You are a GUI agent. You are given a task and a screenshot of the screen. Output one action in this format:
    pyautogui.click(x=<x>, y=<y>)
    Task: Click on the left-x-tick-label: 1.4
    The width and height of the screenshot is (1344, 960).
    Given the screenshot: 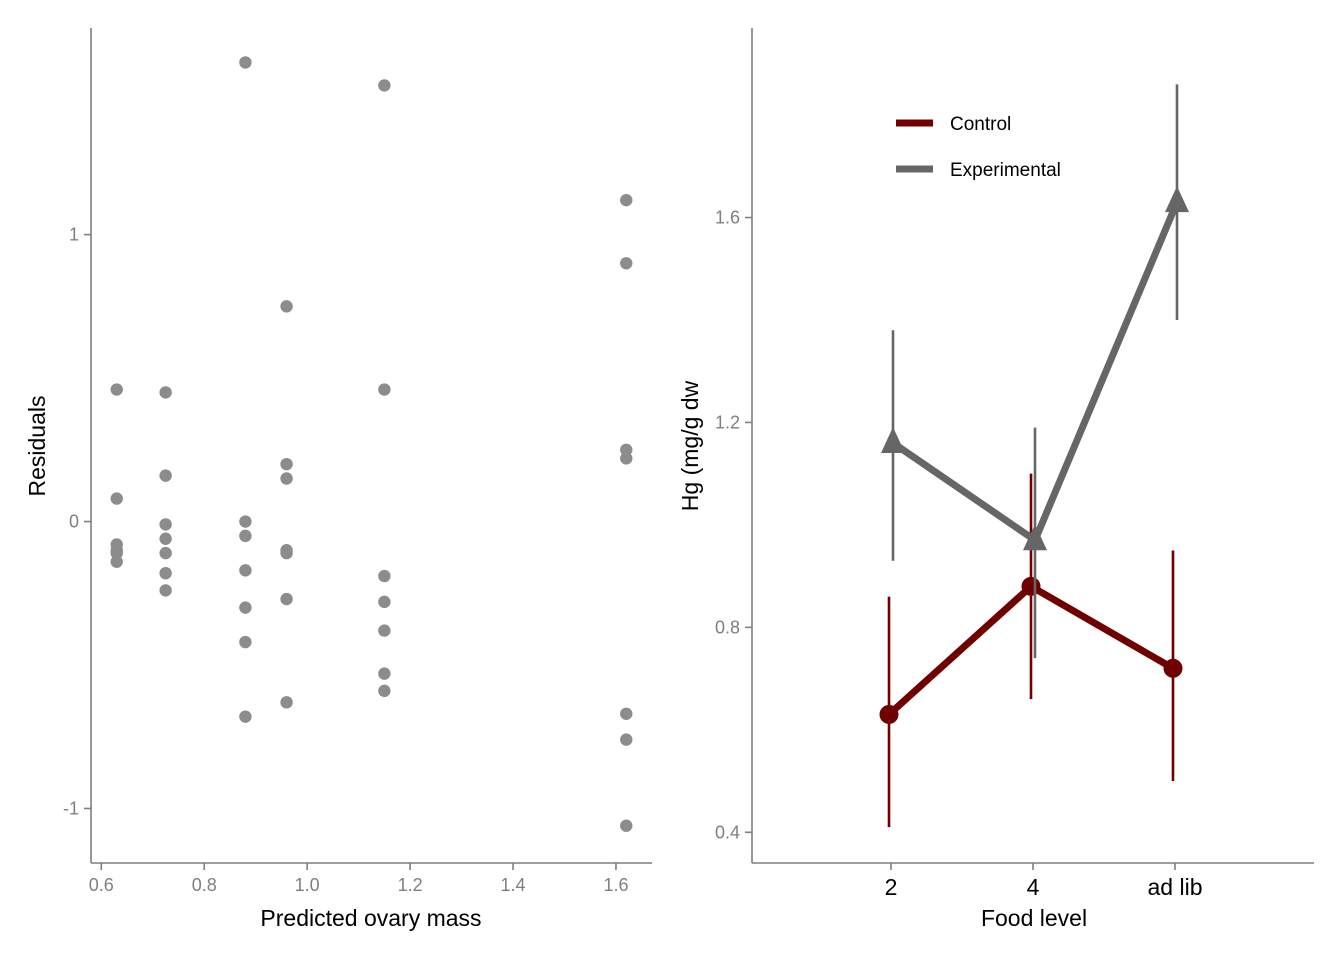 What is the action you would take?
    pyautogui.click(x=513, y=885)
    